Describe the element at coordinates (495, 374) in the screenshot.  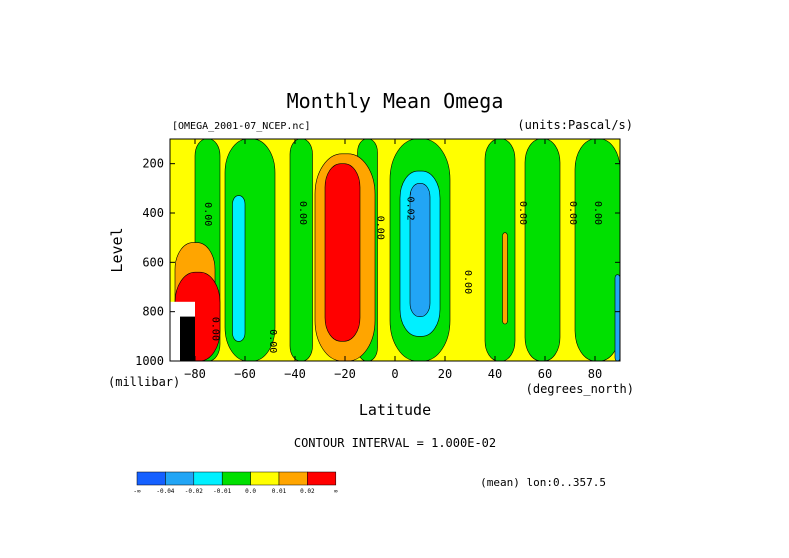
I see `x-tick-label: 40` at that location.